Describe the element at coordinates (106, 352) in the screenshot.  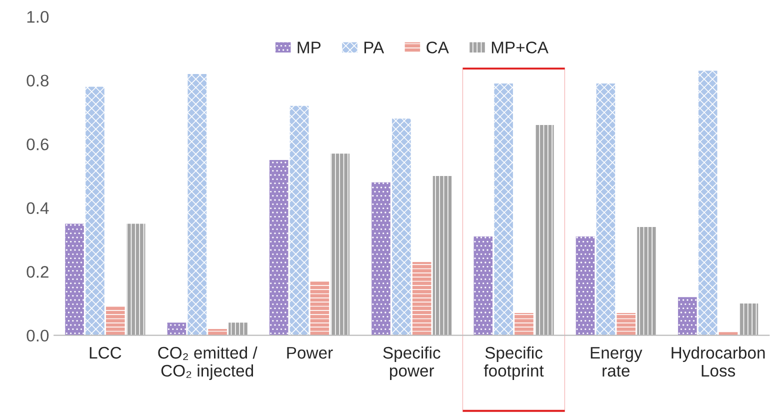
I see `x-tick-label: LCC` at that location.